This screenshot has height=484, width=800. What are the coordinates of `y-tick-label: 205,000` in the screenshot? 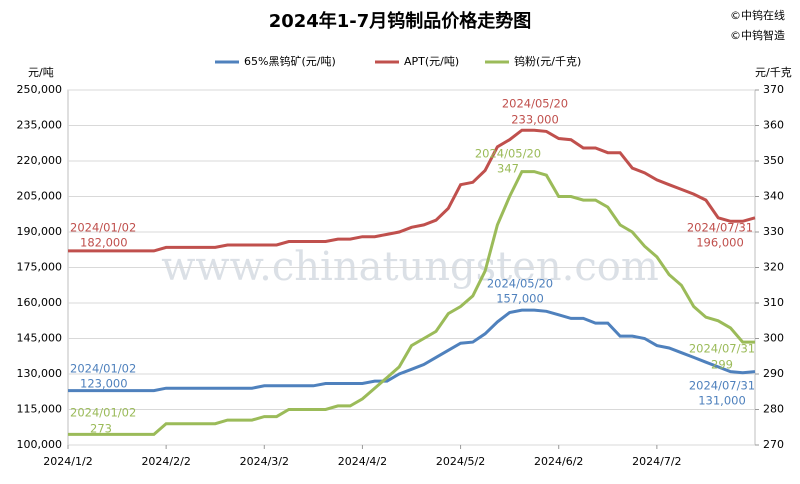 It's located at (40, 196).